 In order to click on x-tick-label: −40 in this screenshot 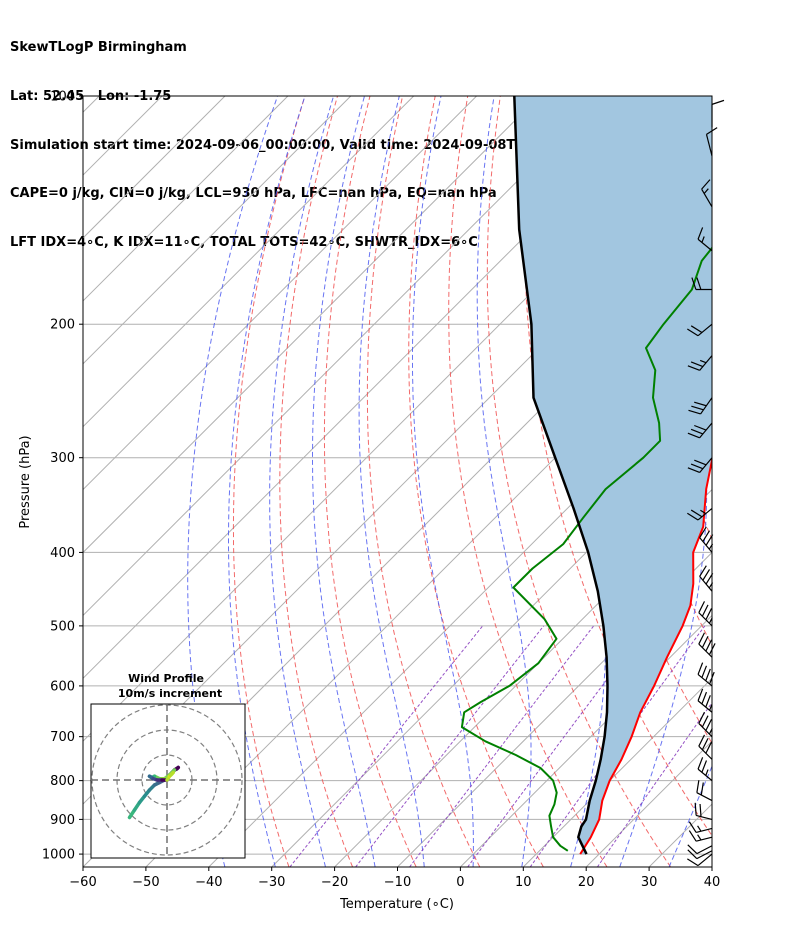, I will do `click(208, 882)`.